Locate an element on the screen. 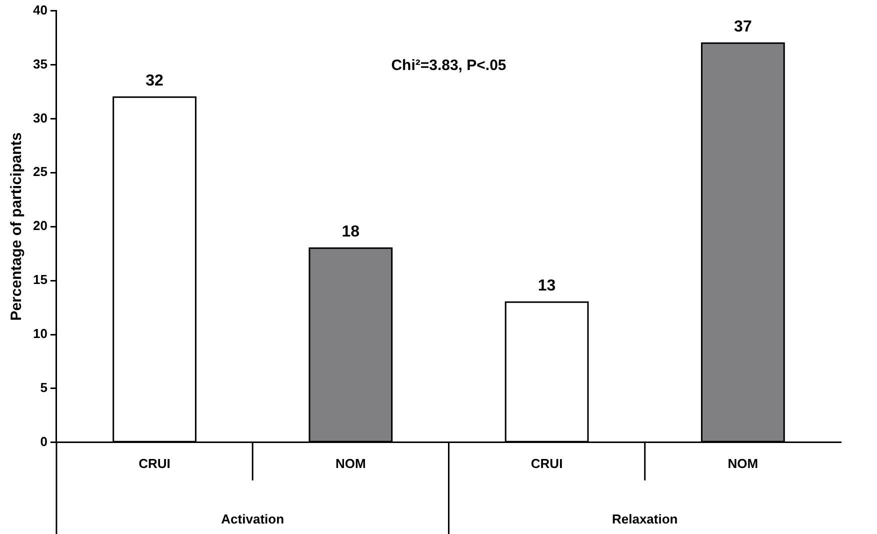  y-tick-label: 30 is located at coordinates (40, 118).